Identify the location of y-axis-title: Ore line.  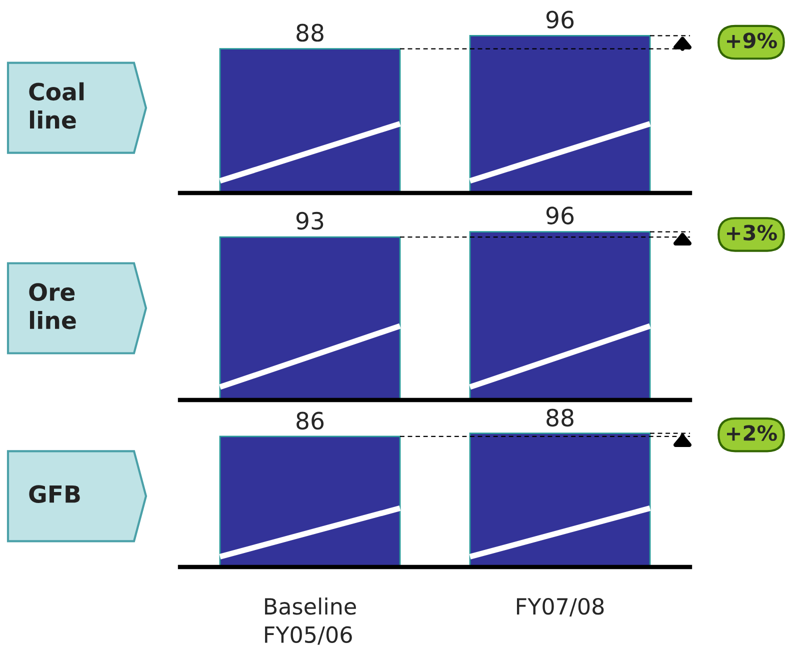
(52, 306).